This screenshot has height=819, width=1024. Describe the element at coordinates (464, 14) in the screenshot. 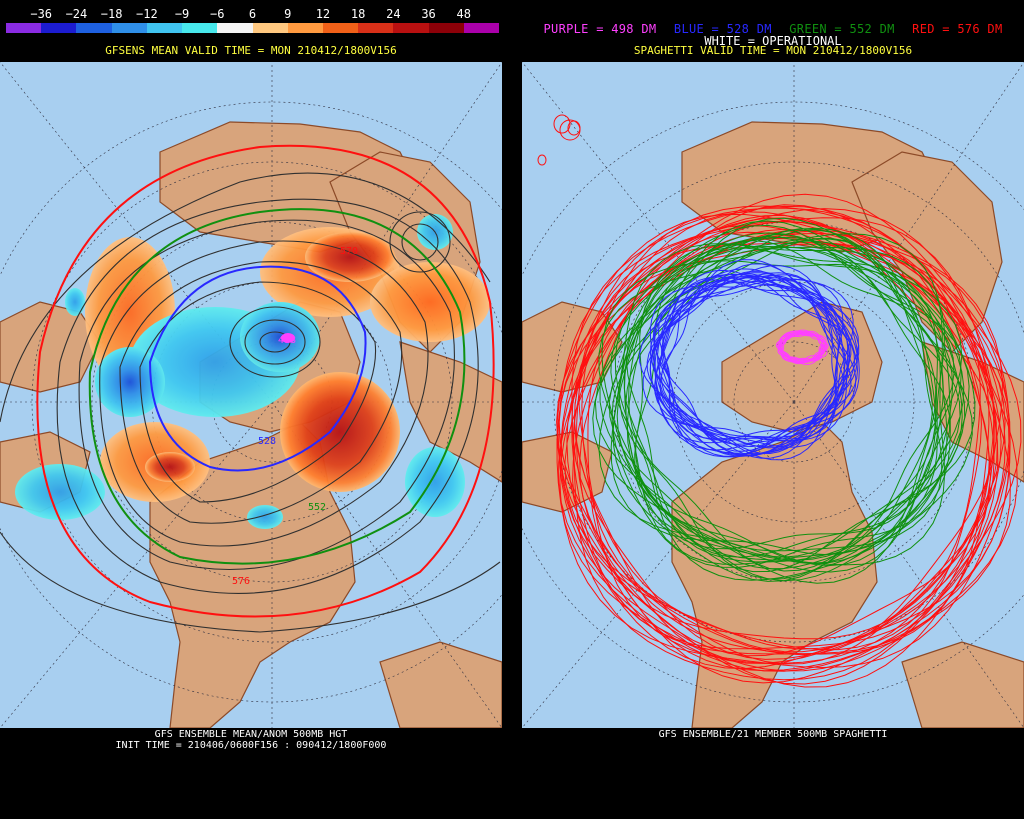

I see `colorbar-tick-label: 48` at that location.